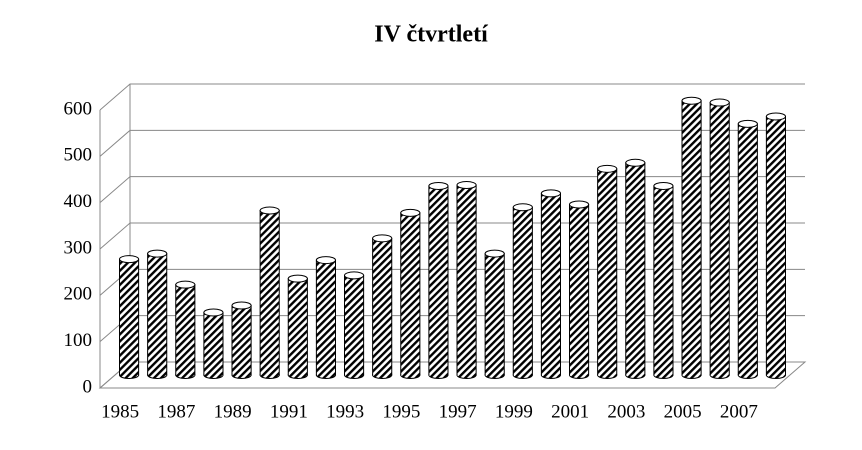 The image size is (862, 450). What do you see at coordinates (401, 411) in the screenshot?
I see `x-tick-label: 1995` at bounding box center [401, 411].